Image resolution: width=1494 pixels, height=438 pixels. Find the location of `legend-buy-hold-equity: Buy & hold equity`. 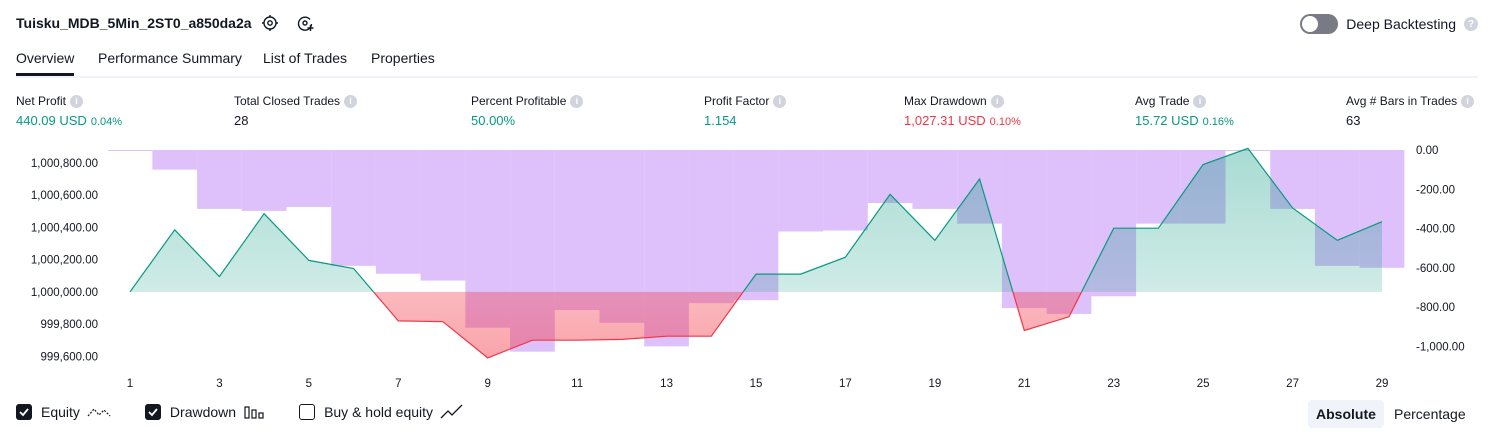

legend-buy-hold-equity: Buy & hold equity is located at coordinates (381, 412).